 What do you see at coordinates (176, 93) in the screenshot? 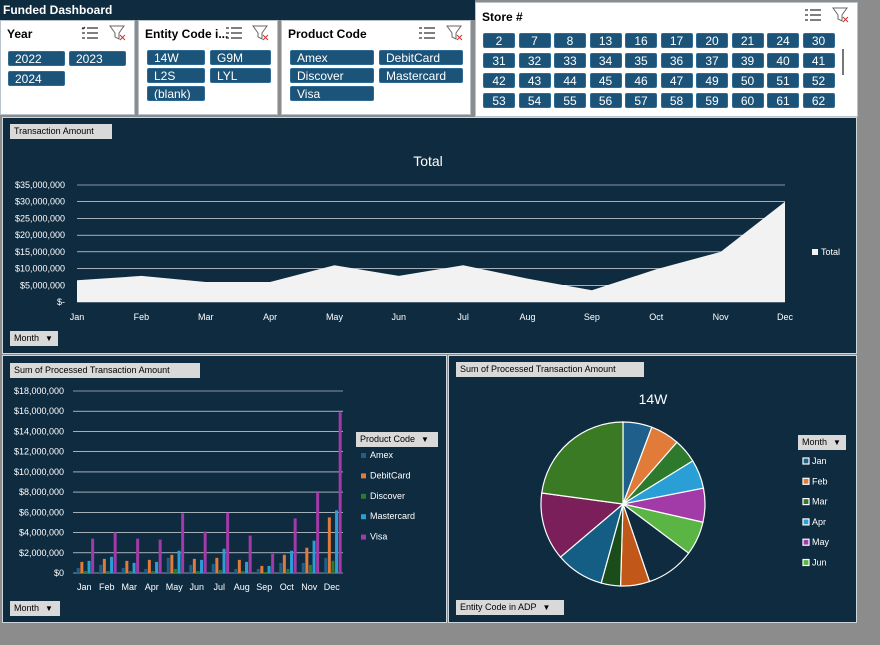
I see `entity-blank-button: (blank)` at bounding box center [176, 93].